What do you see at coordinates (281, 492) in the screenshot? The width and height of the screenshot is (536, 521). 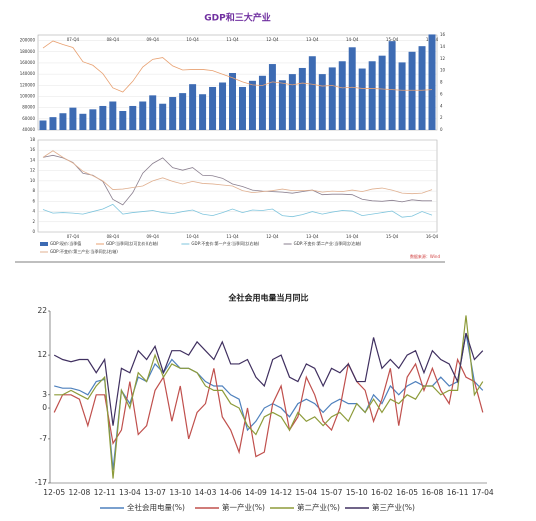 I see `x-tick-label: 14-12` at bounding box center [281, 492].